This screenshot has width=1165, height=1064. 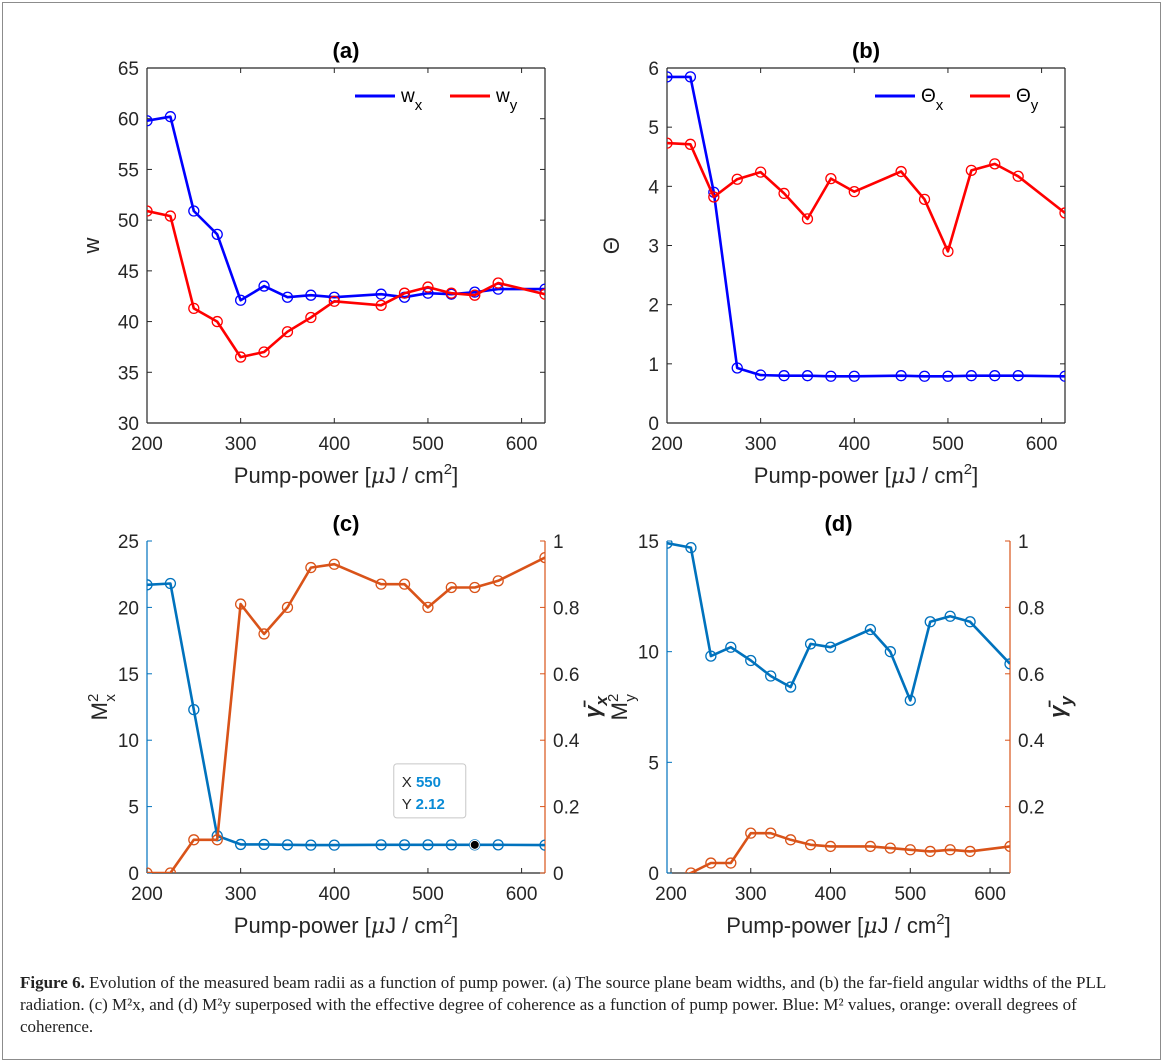 What do you see at coordinates (1031, 608) in the screenshot?
I see `y-right-tick-label: 0.8` at bounding box center [1031, 608].